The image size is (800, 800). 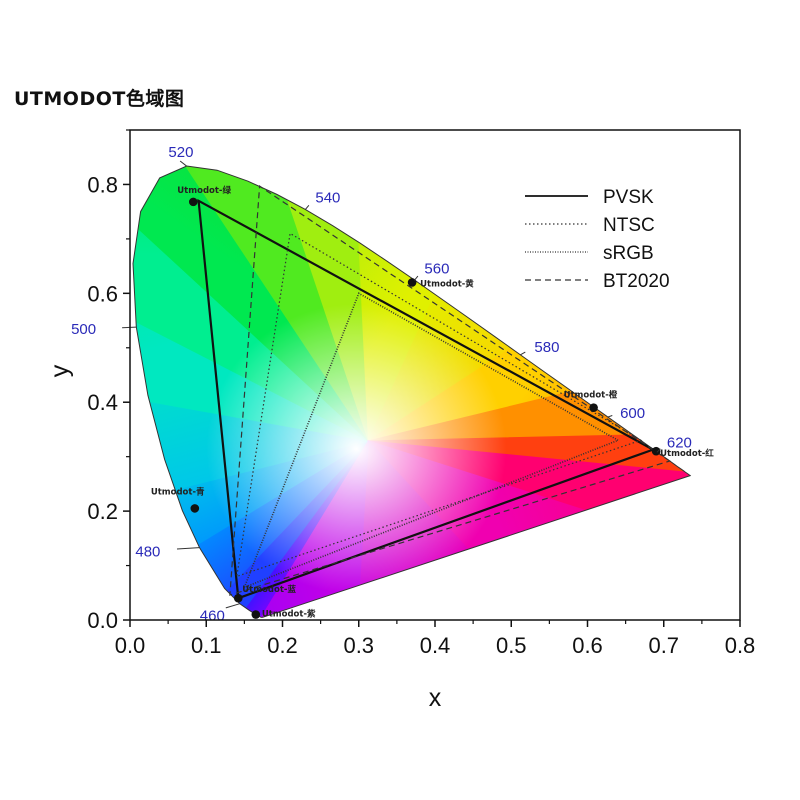 I want to click on legend: PVSK NTSC sRGB BT2020, so click(x=597, y=239).